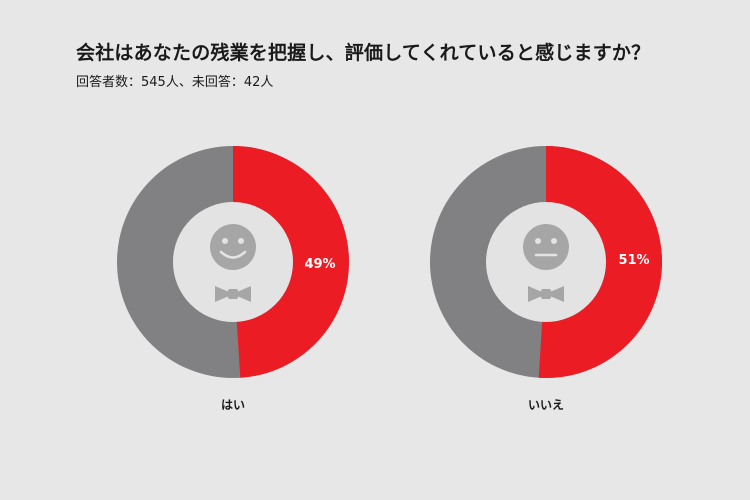  What do you see at coordinates (546, 405) in the screenshot?
I see `category-label-no: いいえ` at bounding box center [546, 405].